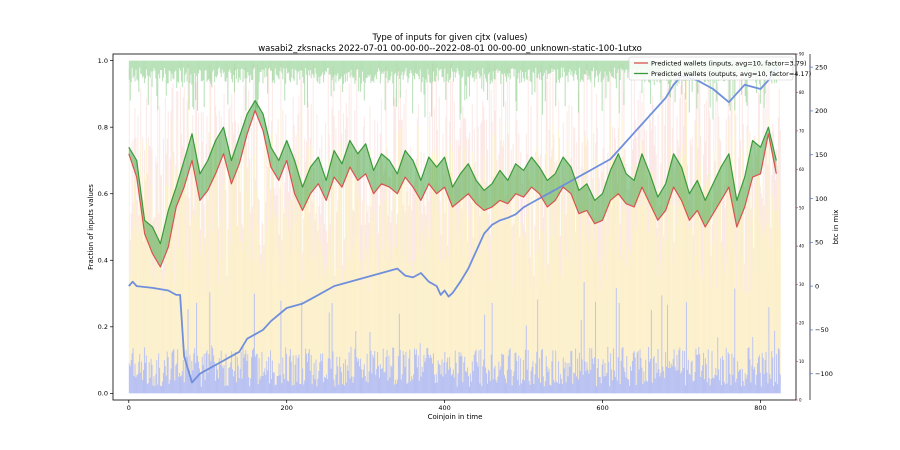 The width and height of the screenshot is (900, 450). Describe the element at coordinates (602, 408) in the screenshot. I see `x-tick-label: 600` at that location.